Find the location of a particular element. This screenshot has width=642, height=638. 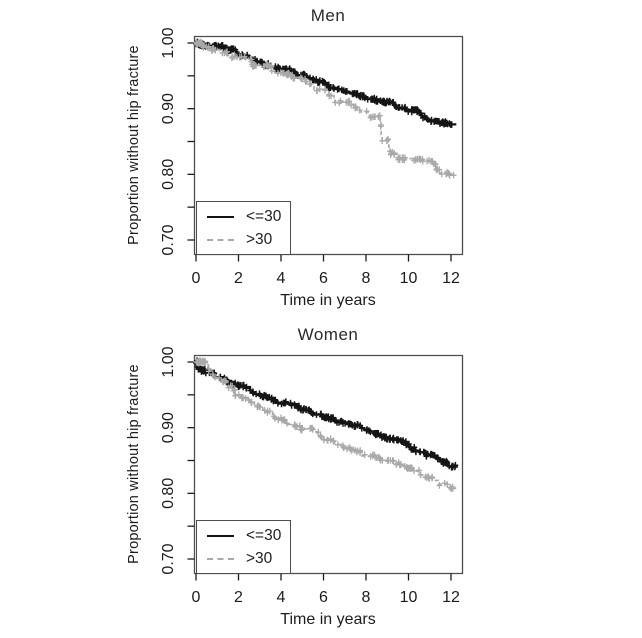

x-axis-label-men: Time in years is located at coordinates (328, 300).